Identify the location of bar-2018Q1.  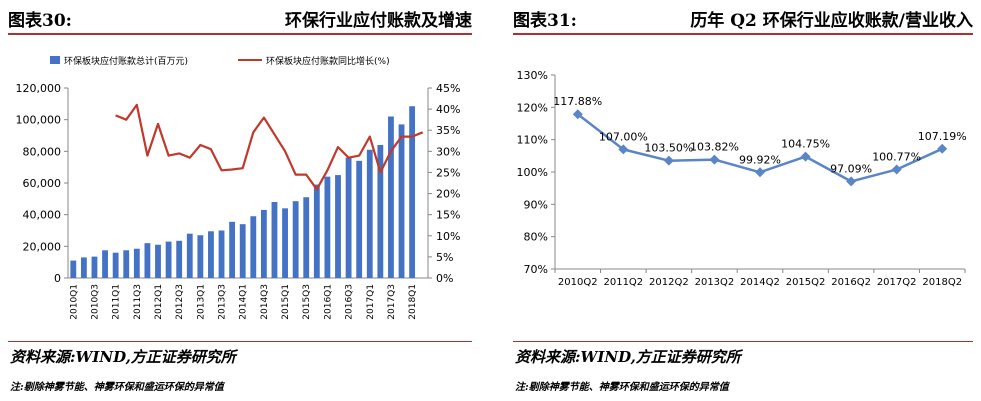
(412, 192).